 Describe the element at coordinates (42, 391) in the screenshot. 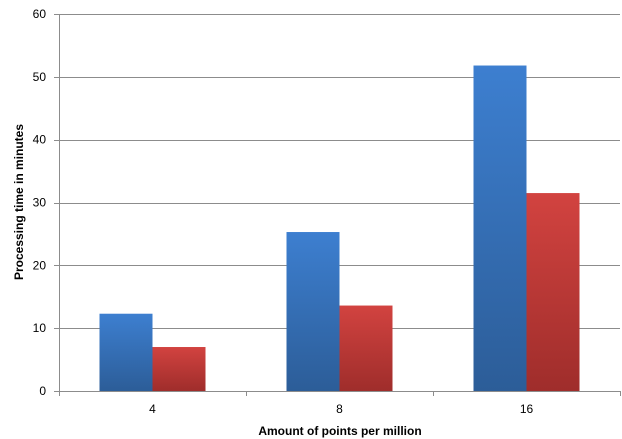

I see `y-tick-label: 0` at that location.